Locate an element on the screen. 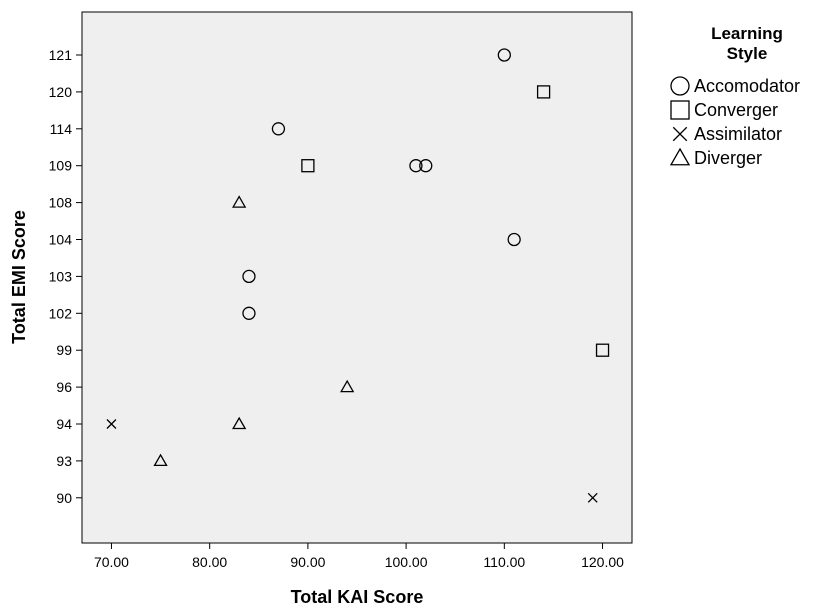  legend-label-diverger: Diverger is located at coordinates (728, 158).